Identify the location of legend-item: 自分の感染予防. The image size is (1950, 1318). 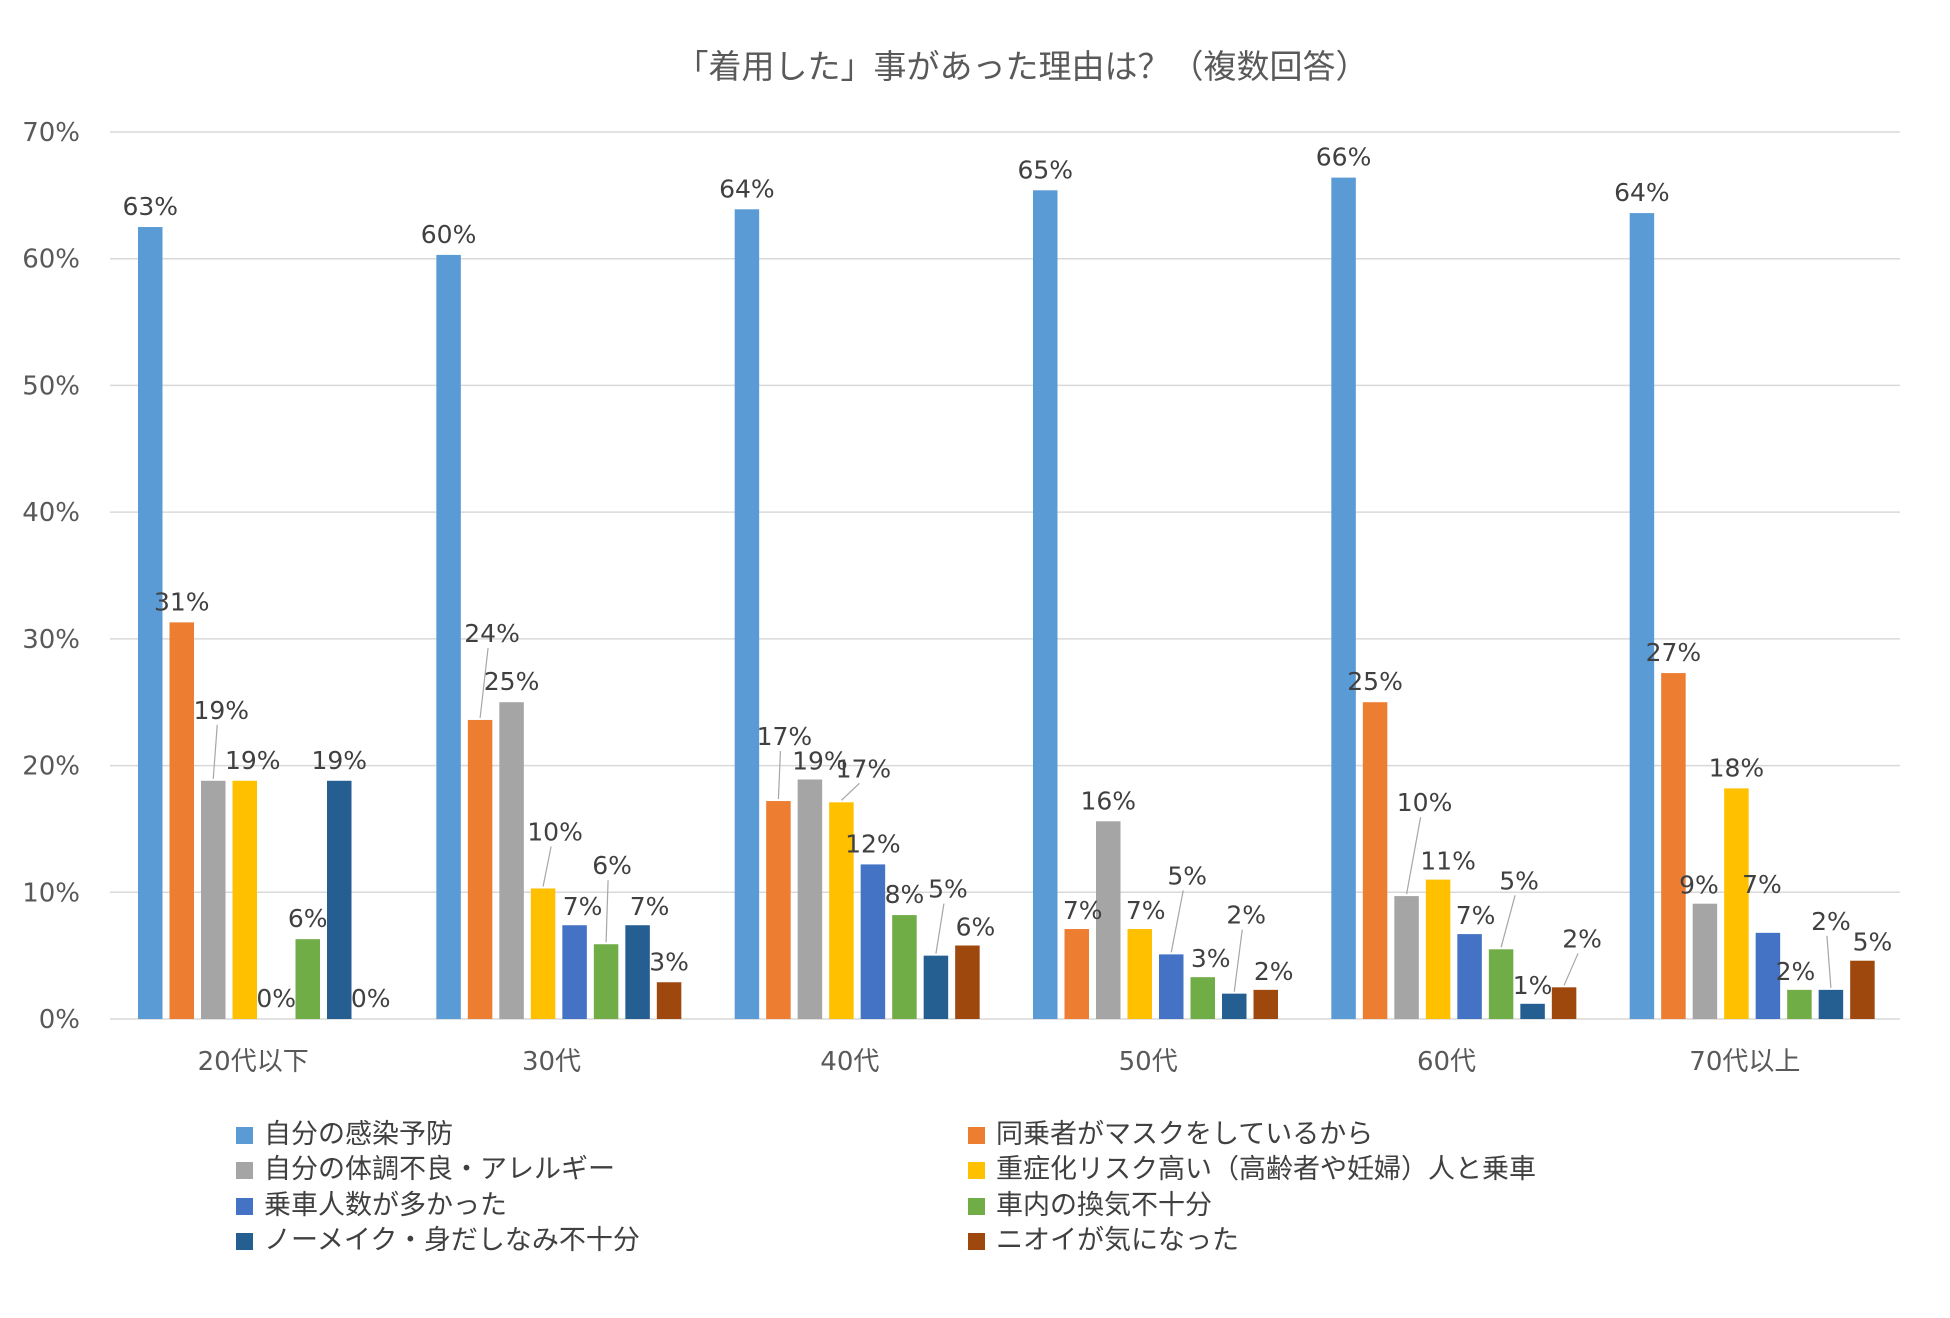
(344, 1134).